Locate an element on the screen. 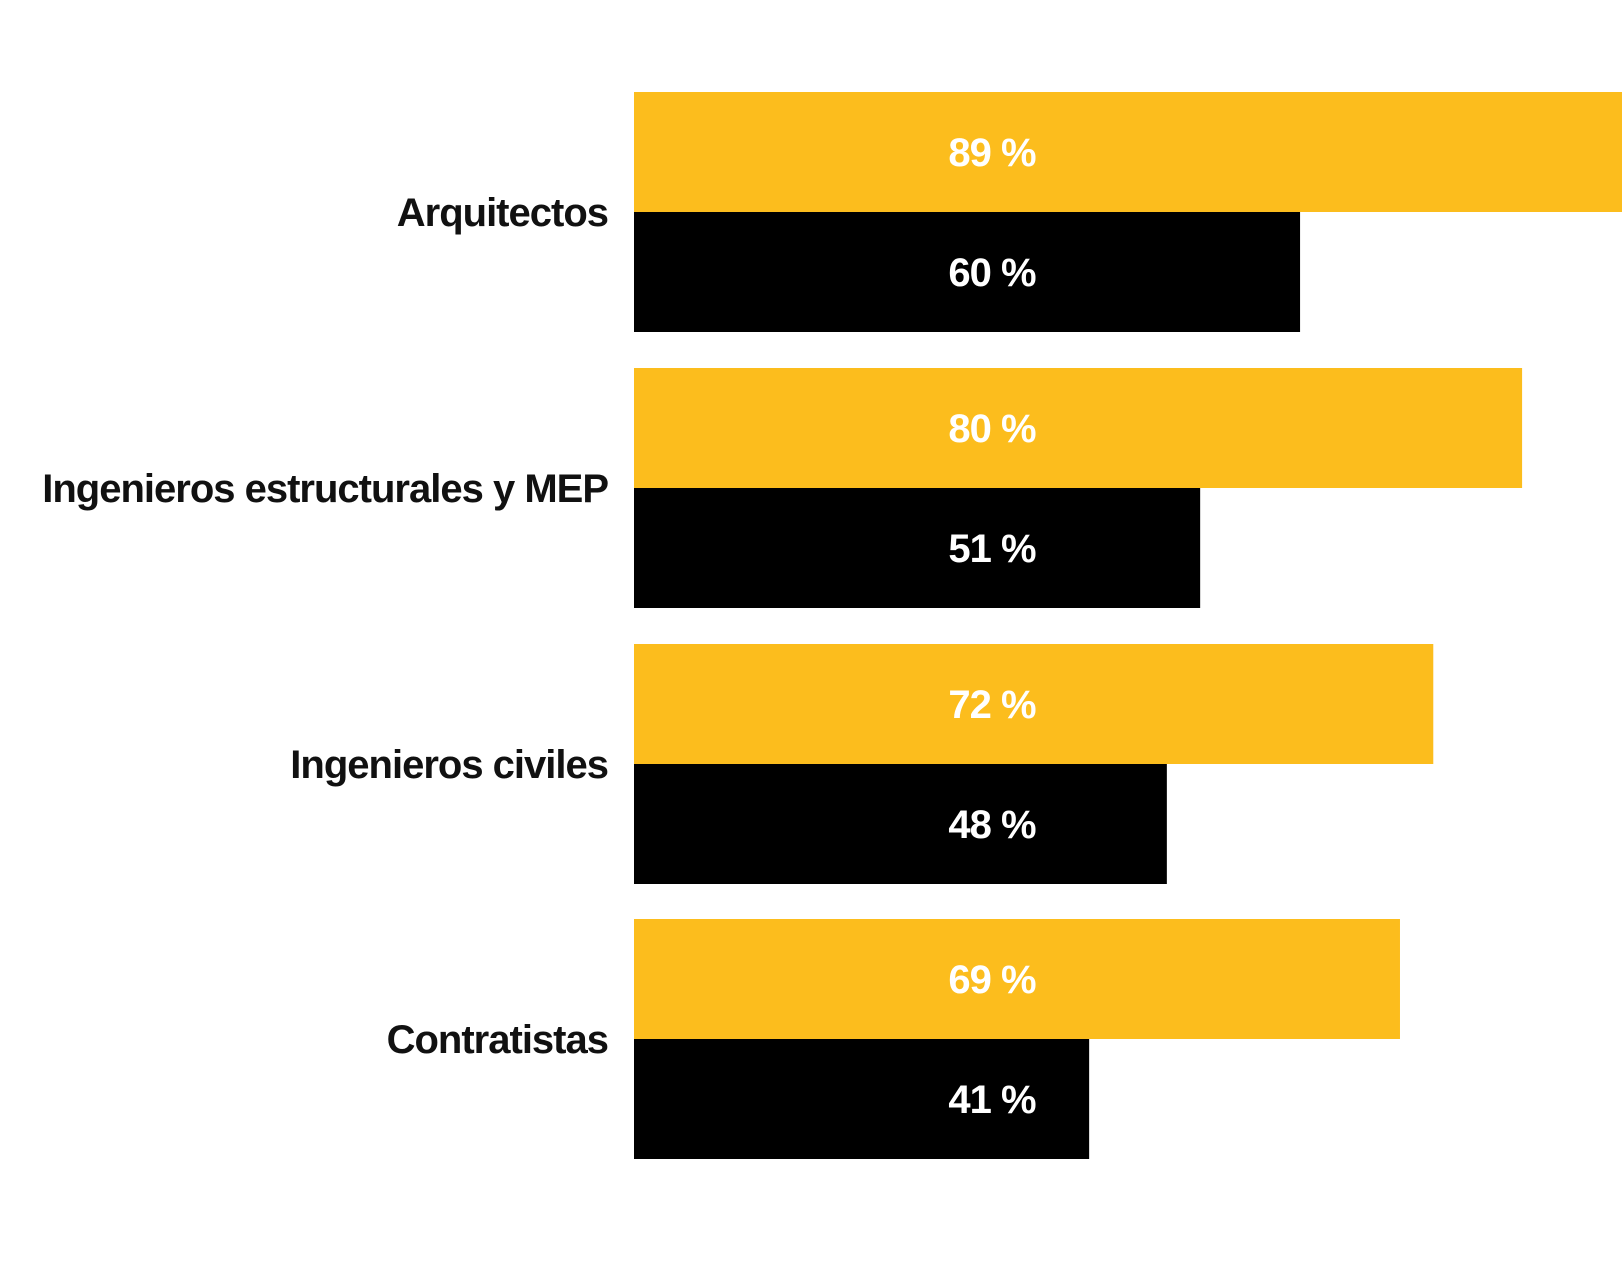  value-label-black-3: 41 % is located at coordinates (992, 1100).